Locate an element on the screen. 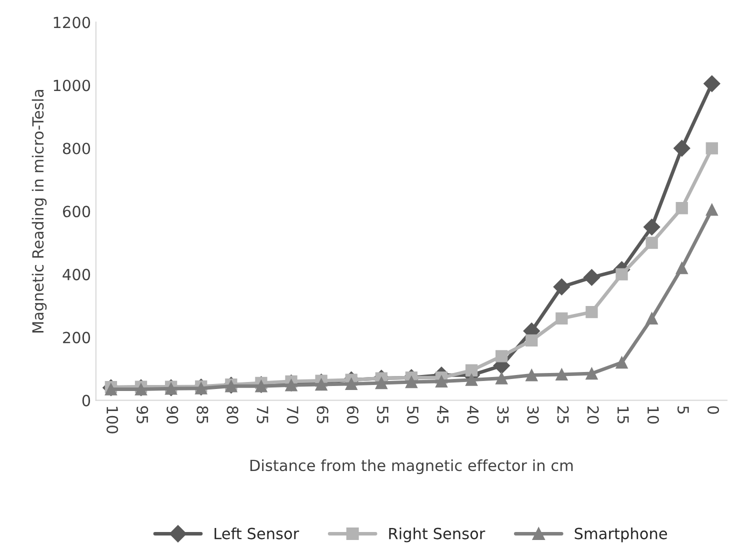  x-tick-label: 30 is located at coordinates (533, 415).